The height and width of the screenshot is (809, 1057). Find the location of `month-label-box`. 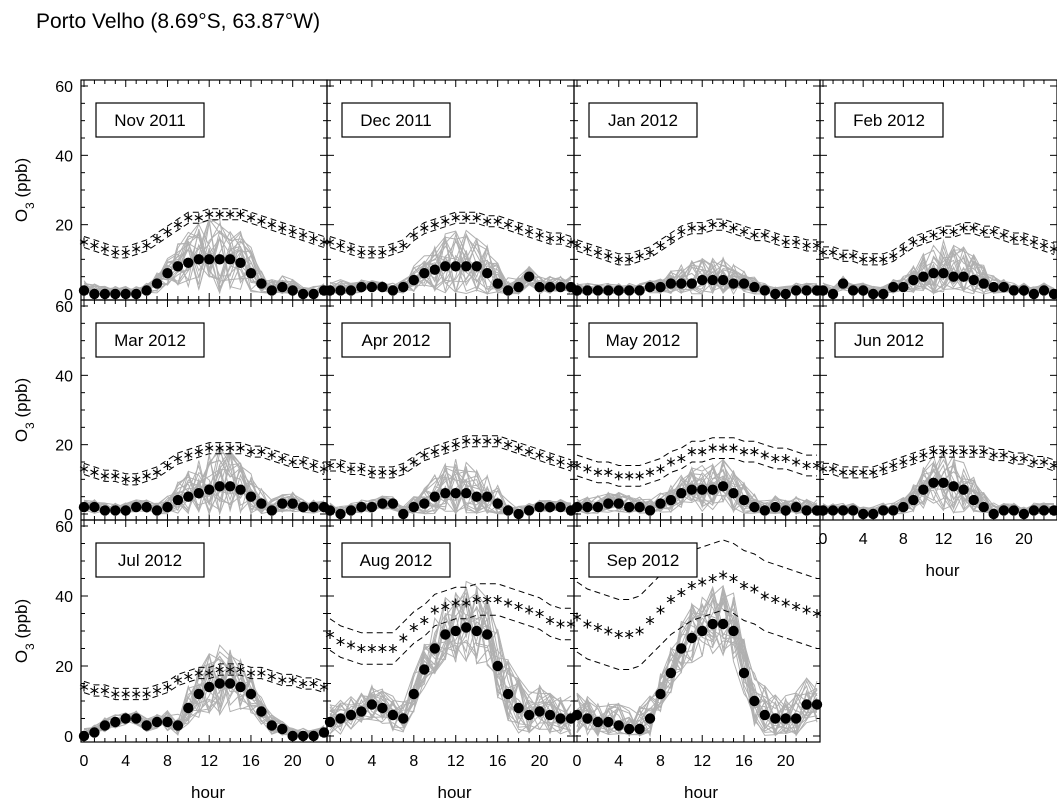

month-label-box is located at coordinates (889, 120).